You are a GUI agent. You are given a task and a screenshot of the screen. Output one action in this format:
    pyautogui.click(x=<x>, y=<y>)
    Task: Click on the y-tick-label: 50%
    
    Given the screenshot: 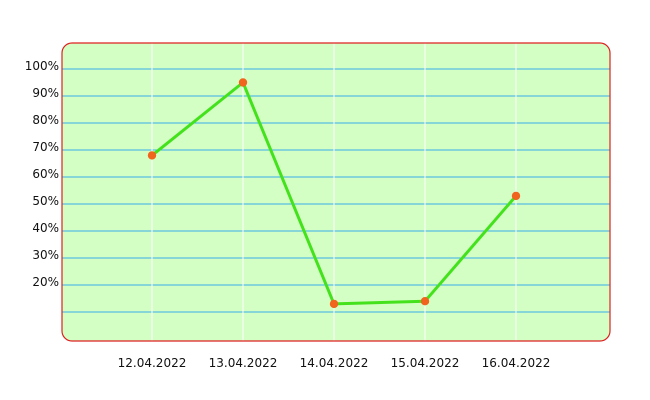 What is the action you would take?
    pyautogui.click(x=45, y=201)
    